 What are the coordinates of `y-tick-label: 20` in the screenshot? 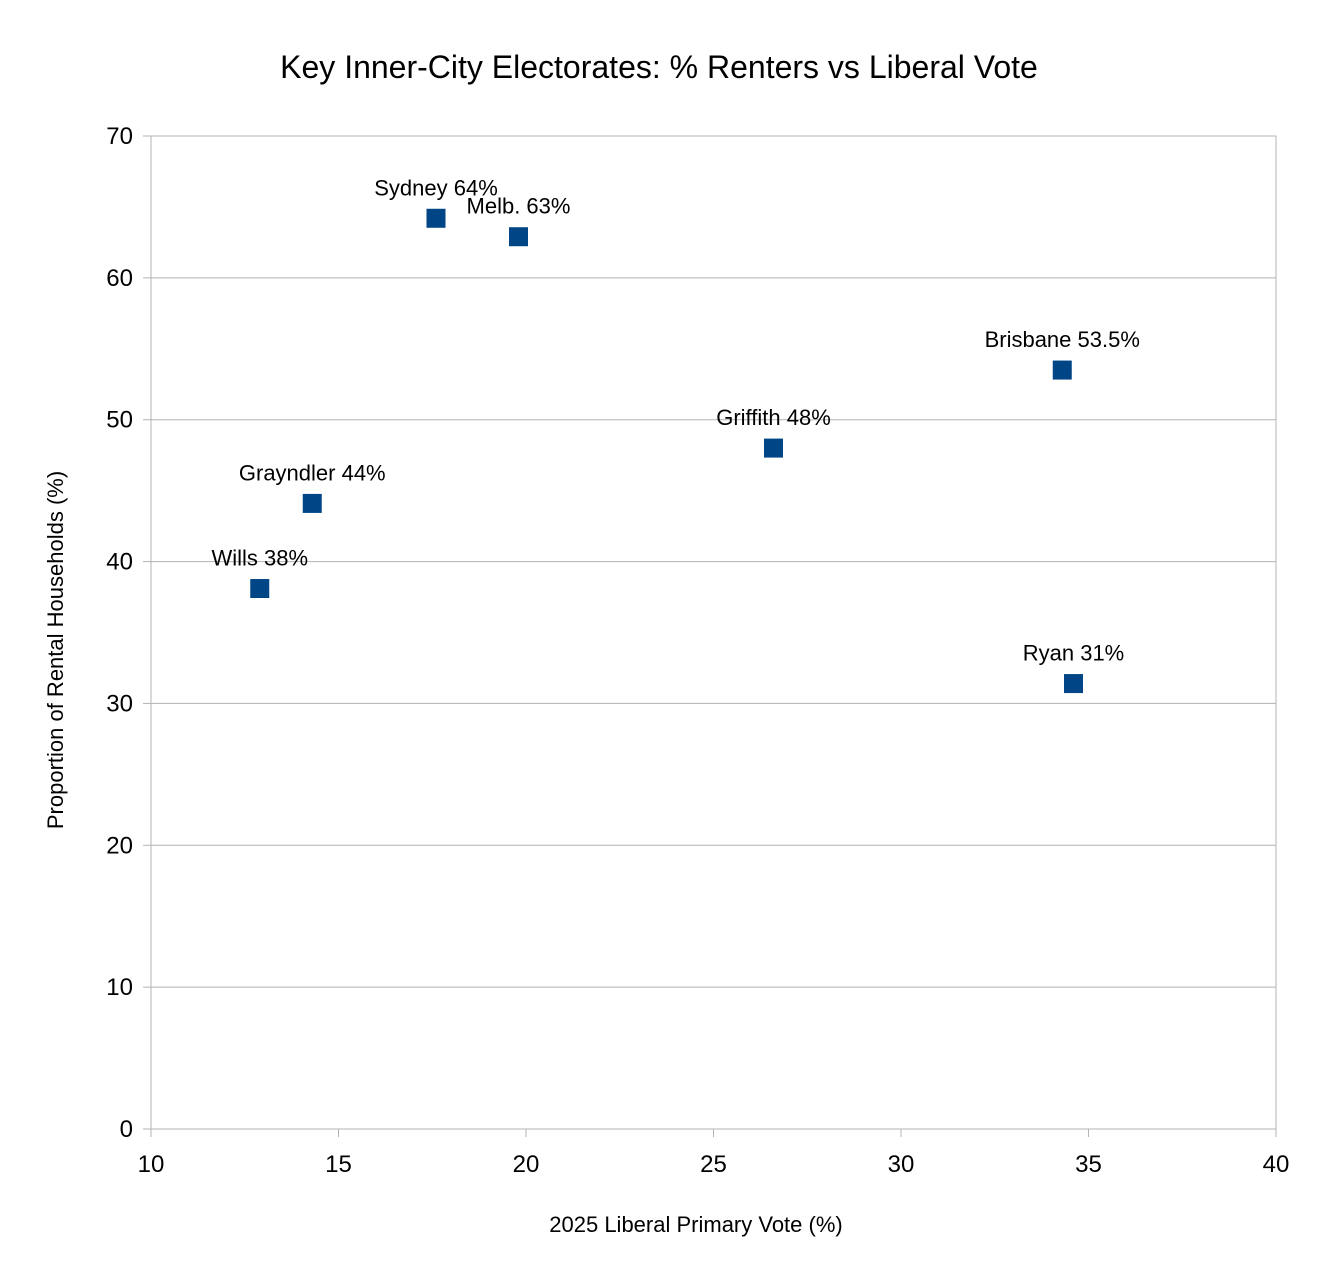 It's located at (119, 845).